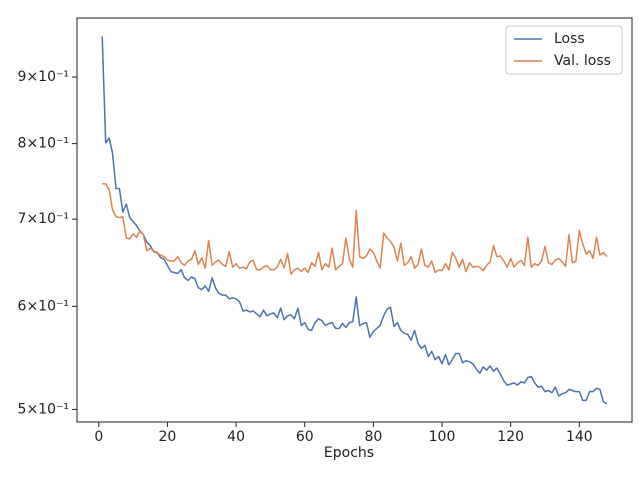 This screenshot has width=640, height=480. Describe the element at coordinates (582, 61) in the screenshot. I see `legend-label: Val. loss` at that location.